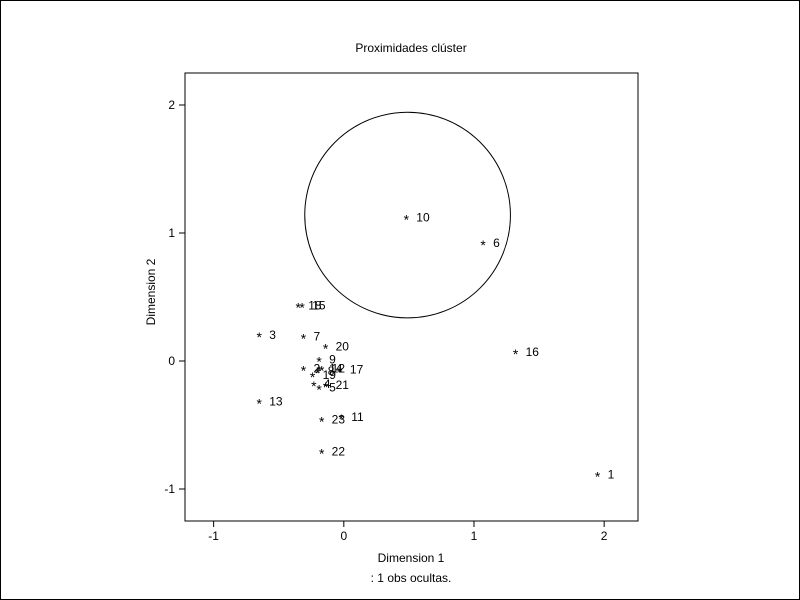  I want to click on y-axis-ticks: -1 0 1 2, so click(174, 297).